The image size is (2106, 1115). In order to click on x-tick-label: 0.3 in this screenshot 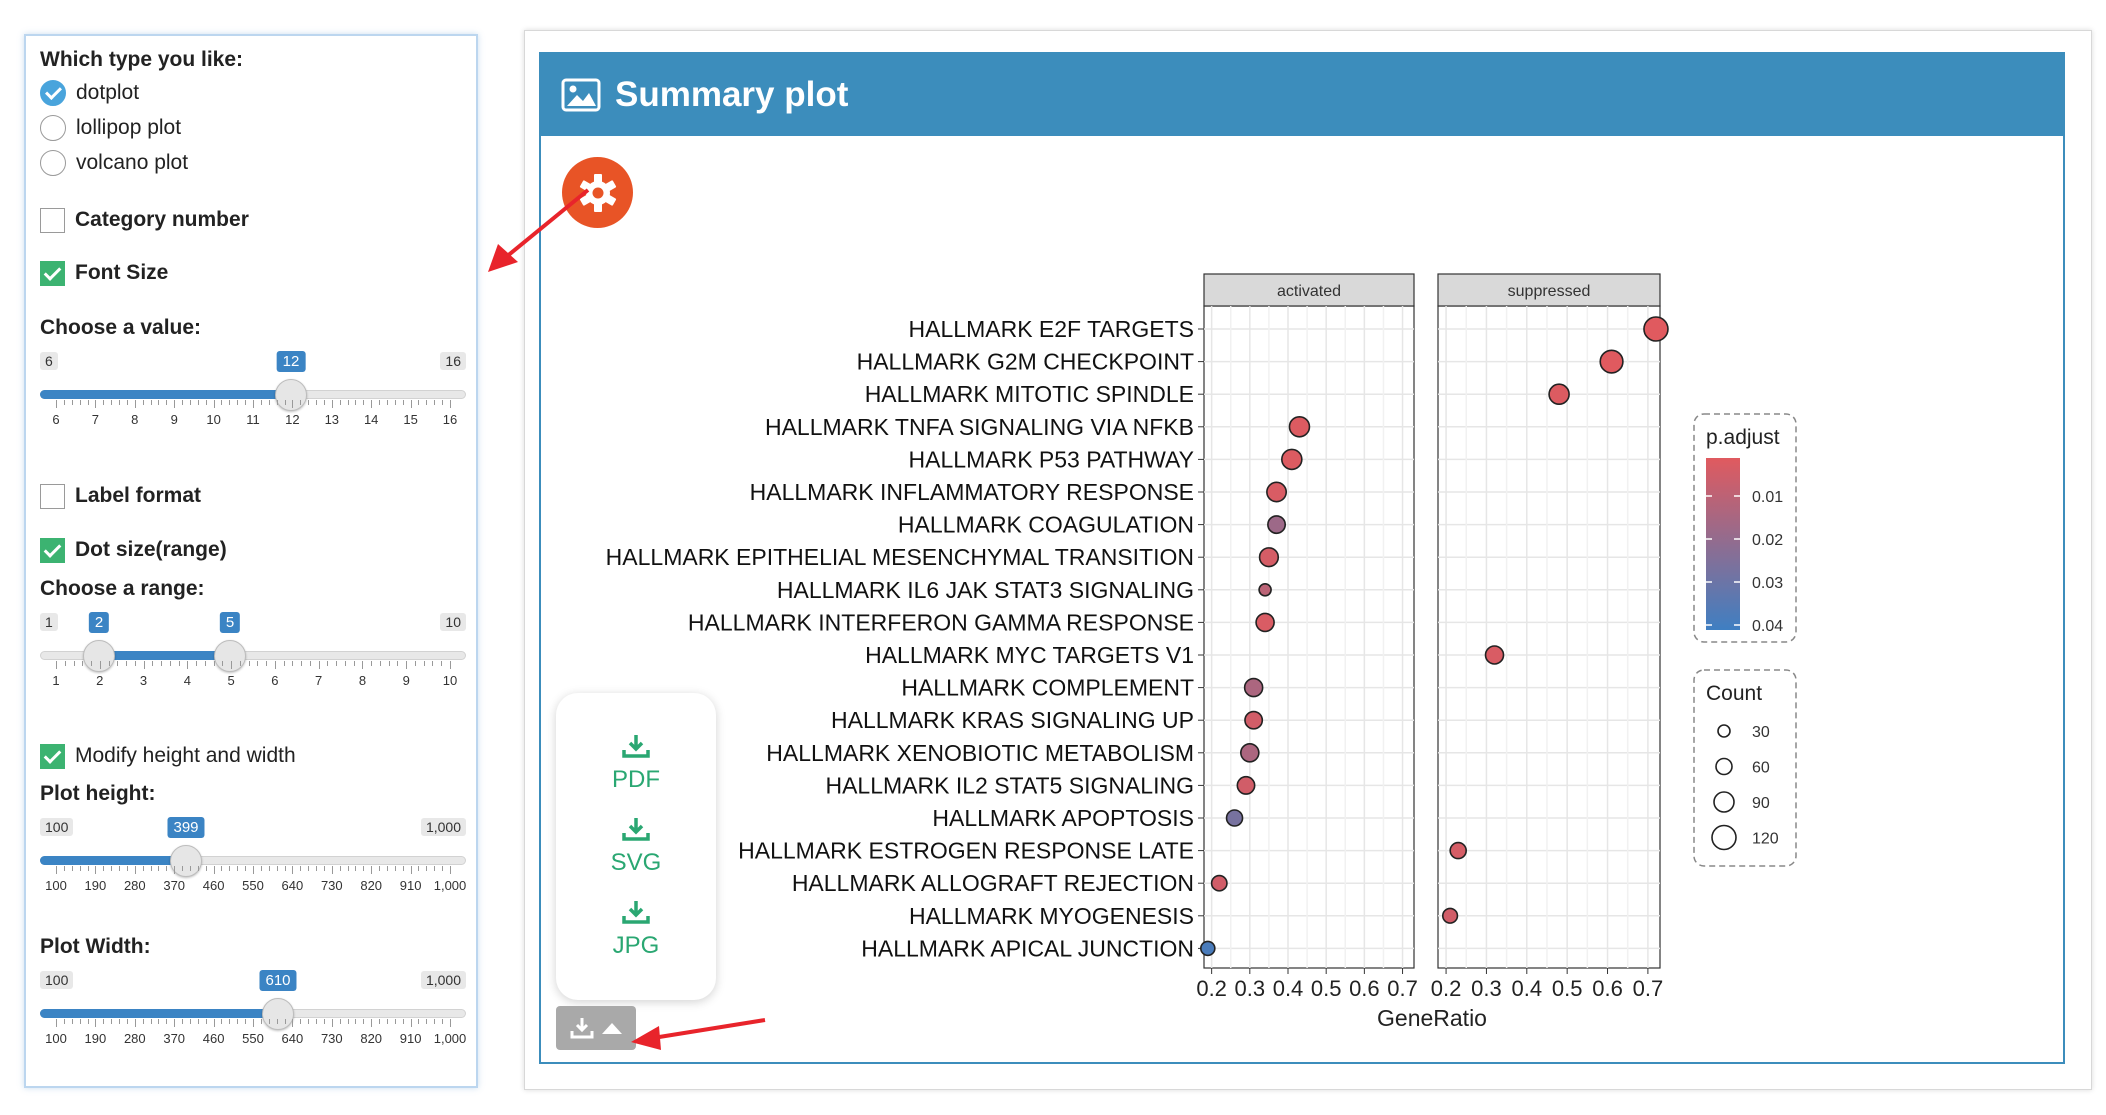, I will do `click(1486, 988)`.